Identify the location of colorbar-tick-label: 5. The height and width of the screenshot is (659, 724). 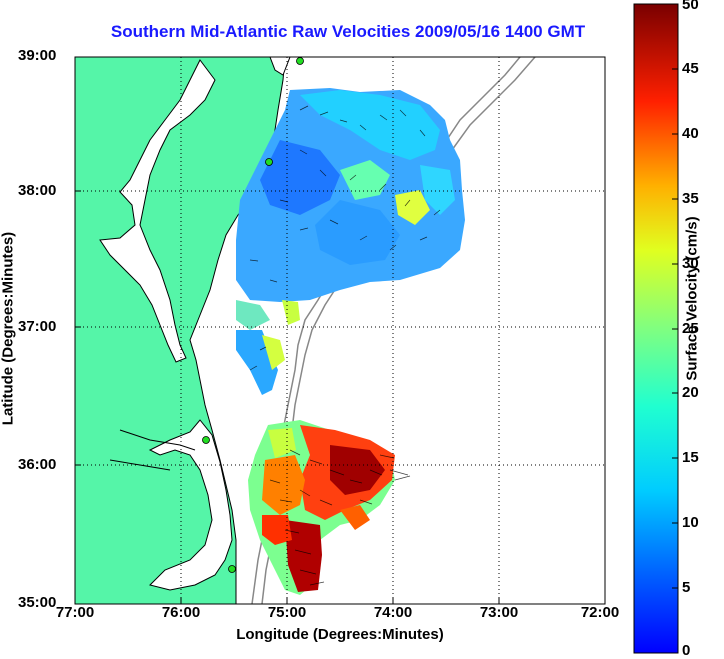
(686, 587).